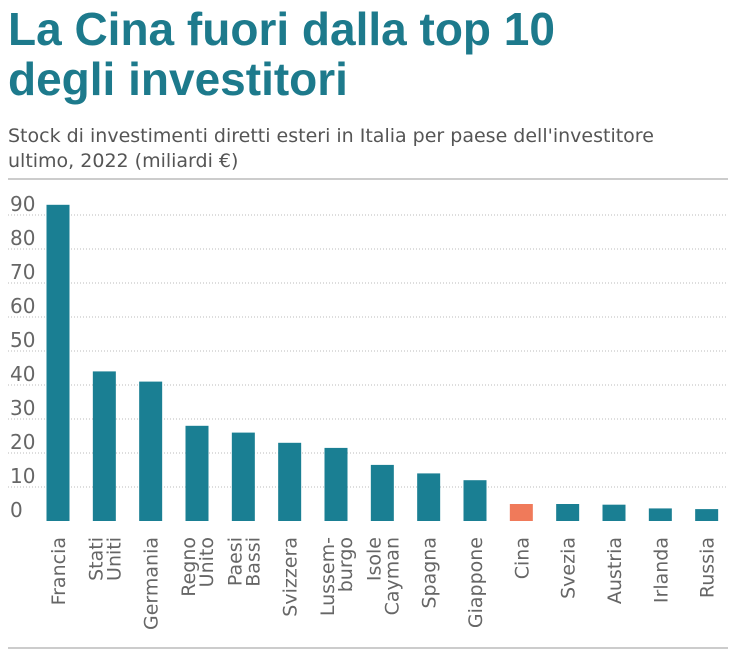 This screenshot has height=651, width=756. Describe the element at coordinates (22, 272) in the screenshot. I see `y-tick-label: 70` at that location.